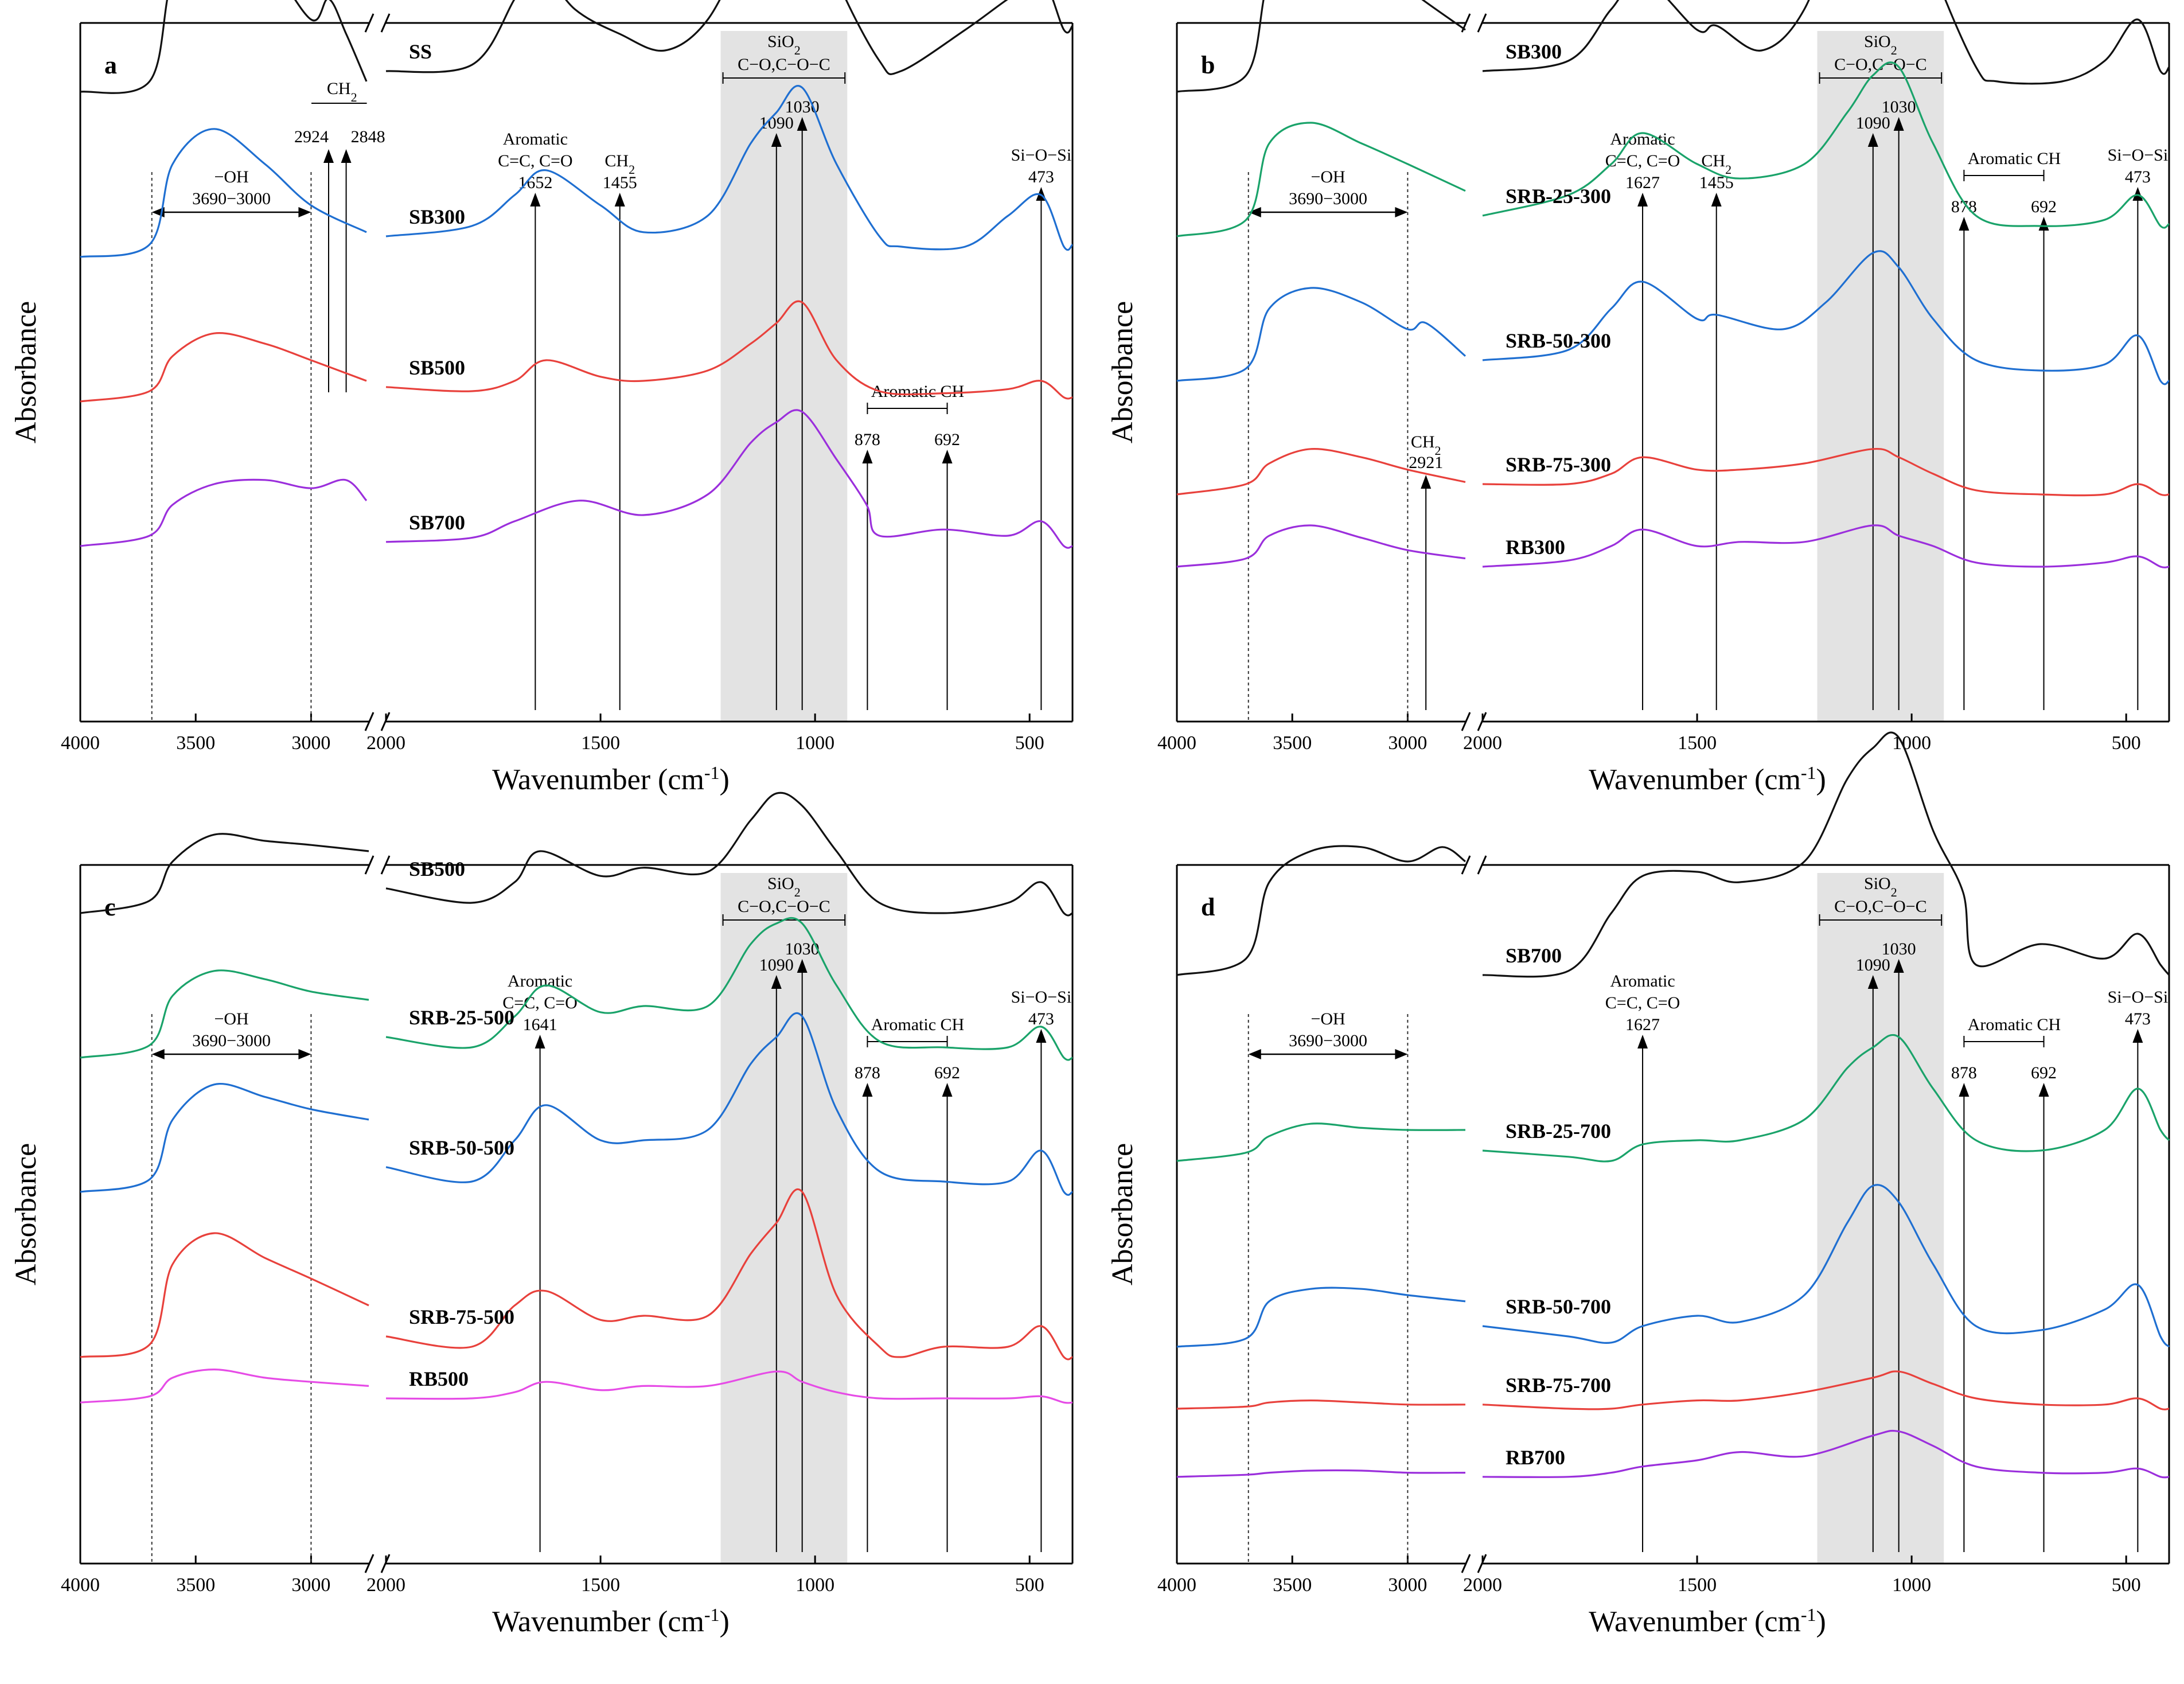  Describe the element at coordinates (1826, 1390) in the screenshot. I see `spectrum-SRB-75-700-low` at that location.